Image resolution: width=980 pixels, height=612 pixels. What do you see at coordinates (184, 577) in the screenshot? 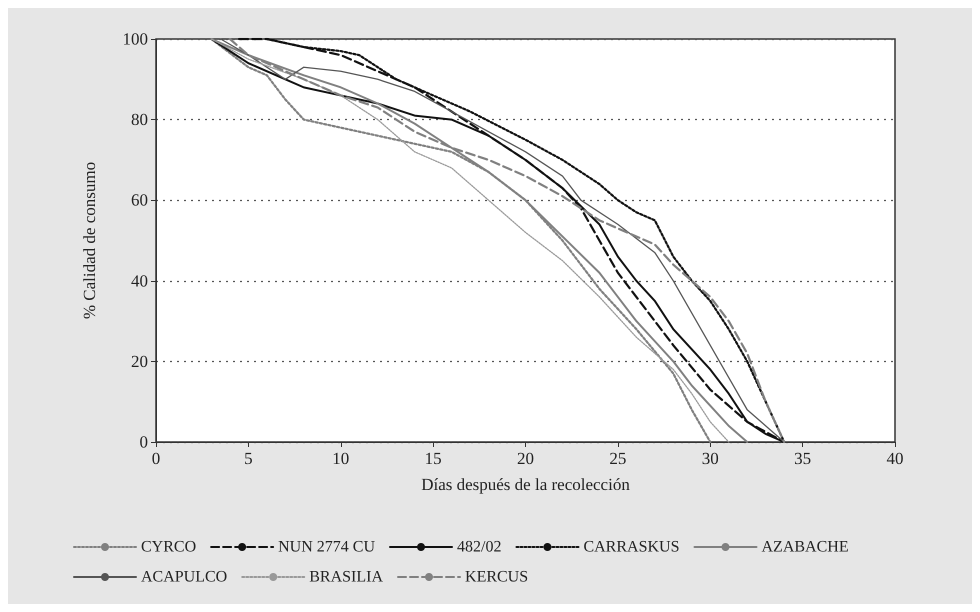
I see `legend-label: ACAPULCO` at bounding box center [184, 577].